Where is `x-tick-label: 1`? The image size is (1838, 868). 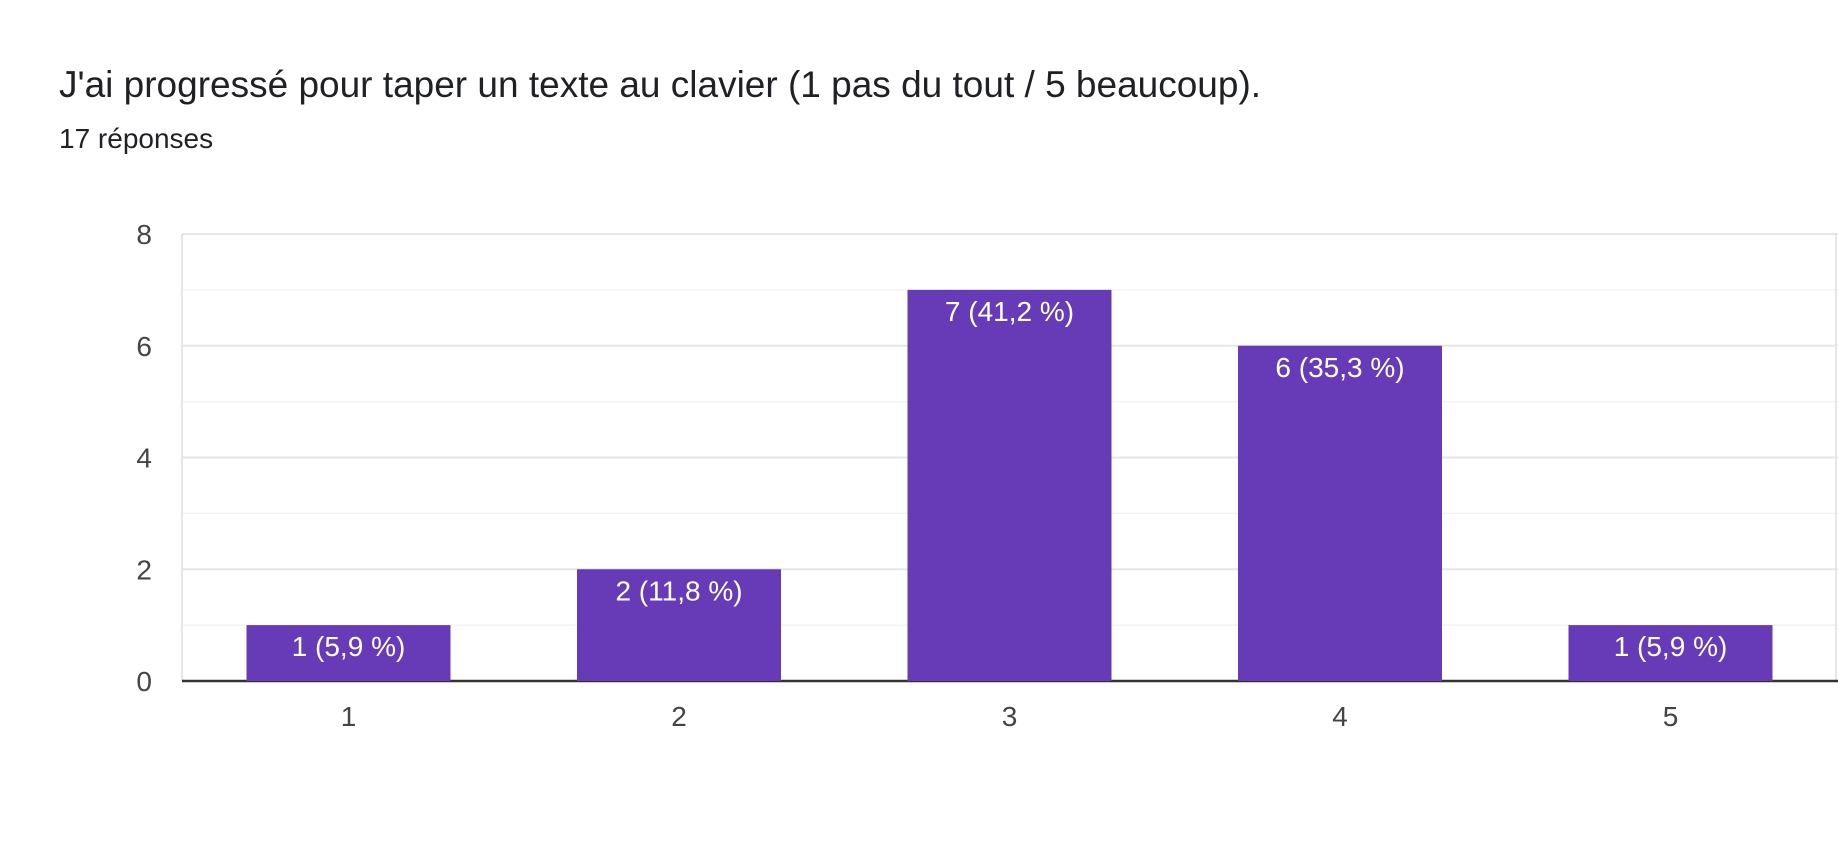
x-tick-label: 1 is located at coordinates (349, 716).